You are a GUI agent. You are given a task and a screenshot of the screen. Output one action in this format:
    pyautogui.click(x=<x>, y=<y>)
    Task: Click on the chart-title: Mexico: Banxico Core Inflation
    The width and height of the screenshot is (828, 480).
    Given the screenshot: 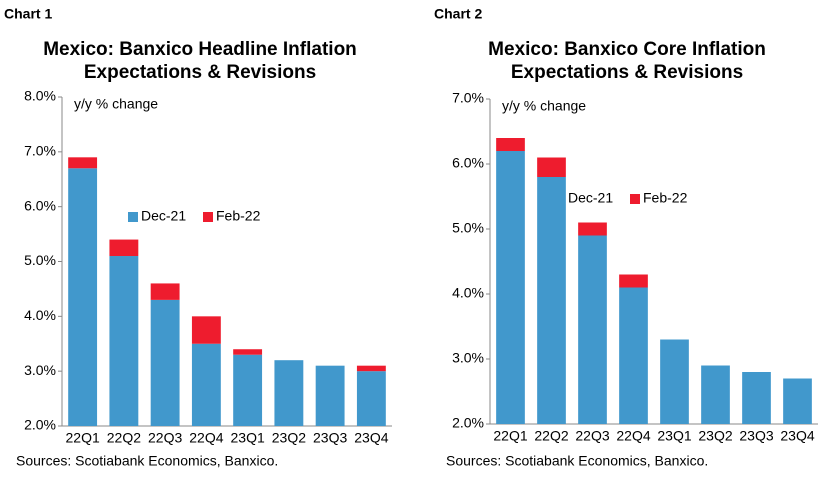 What is the action you would take?
    pyautogui.click(x=627, y=49)
    